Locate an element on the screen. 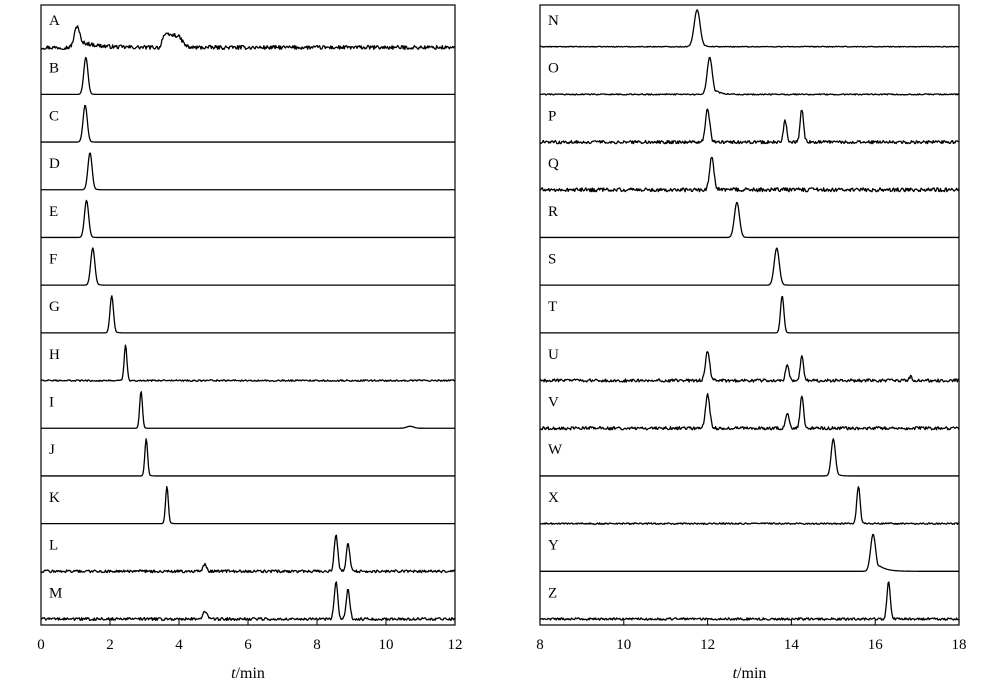  trace-label-s: S is located at coordinates (552, 259).